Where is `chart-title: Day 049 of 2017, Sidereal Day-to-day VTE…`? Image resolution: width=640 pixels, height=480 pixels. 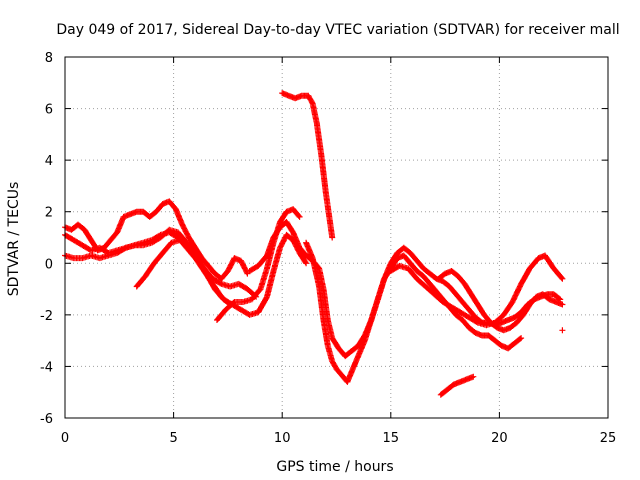
chart-title: Day 049 of 2017, Sidereal Day-to-day VTE… is located at coordinates (337, 30).